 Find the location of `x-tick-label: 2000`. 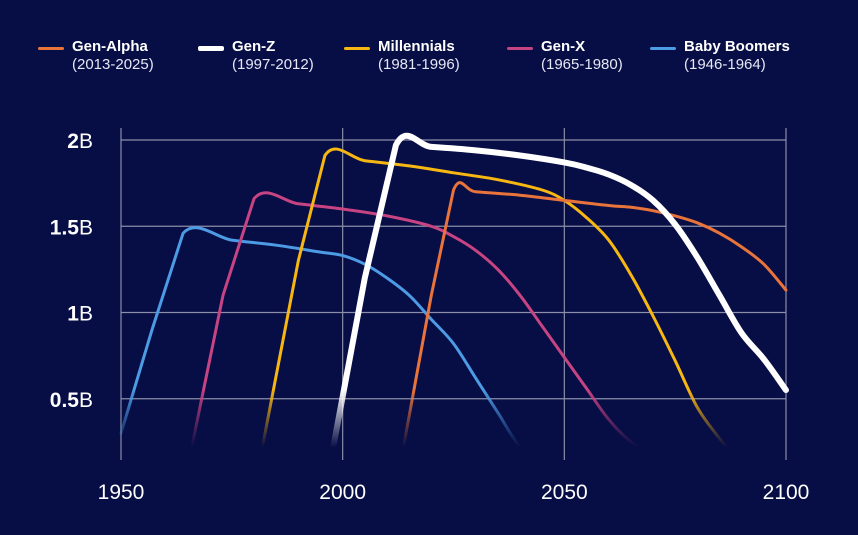

x-tick-label: 2000 is located at coordinates (342, 492).